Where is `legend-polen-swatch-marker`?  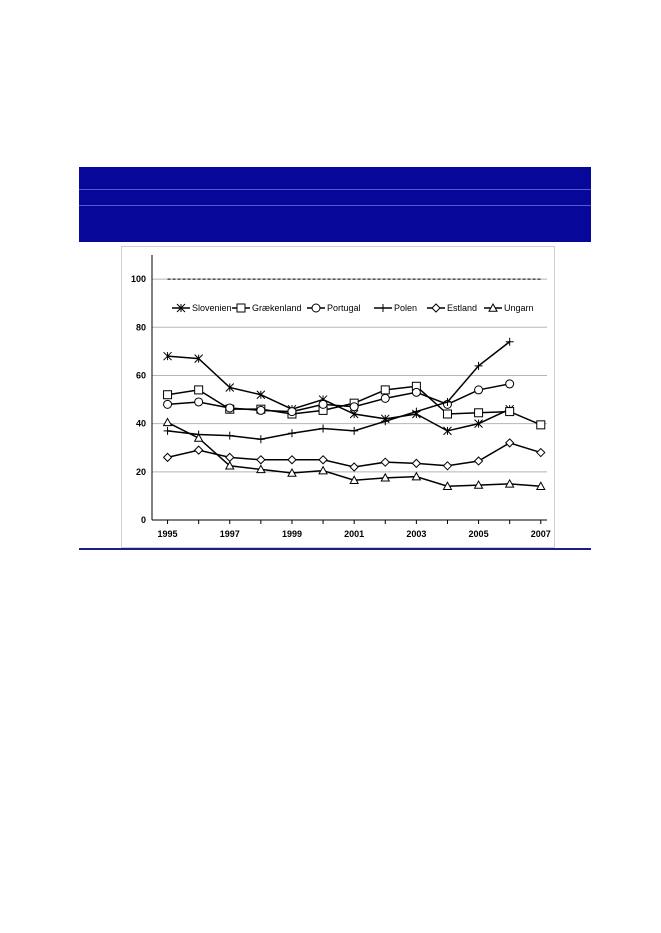 legend-polen-swatch-marker is located at coordinates (383, 308).